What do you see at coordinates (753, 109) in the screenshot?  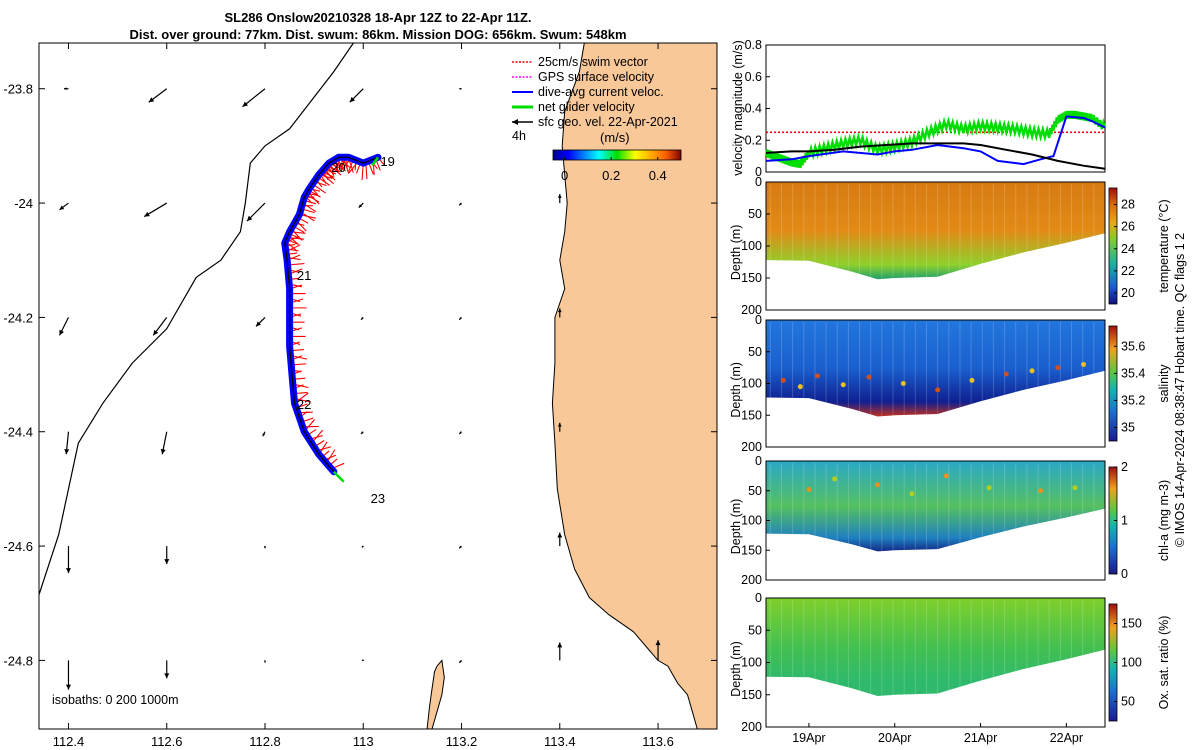 I see `ts-ytick-label: 0.4` at bounding box center [753, 109].